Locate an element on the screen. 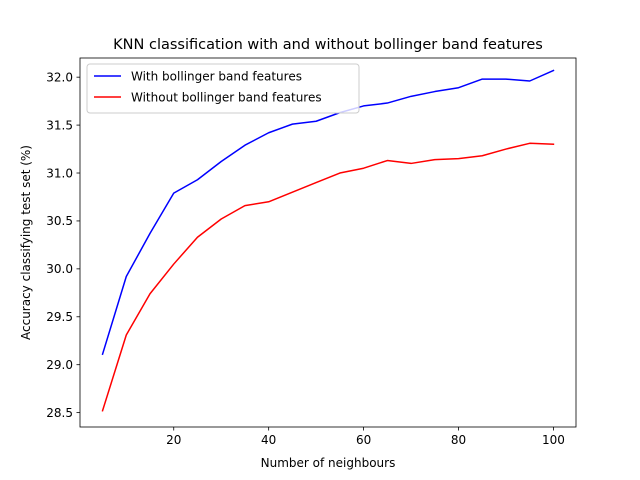 This screenshot has height=480, width=640. y-tick-label: 28.5 is located at coordinates (59, 413).